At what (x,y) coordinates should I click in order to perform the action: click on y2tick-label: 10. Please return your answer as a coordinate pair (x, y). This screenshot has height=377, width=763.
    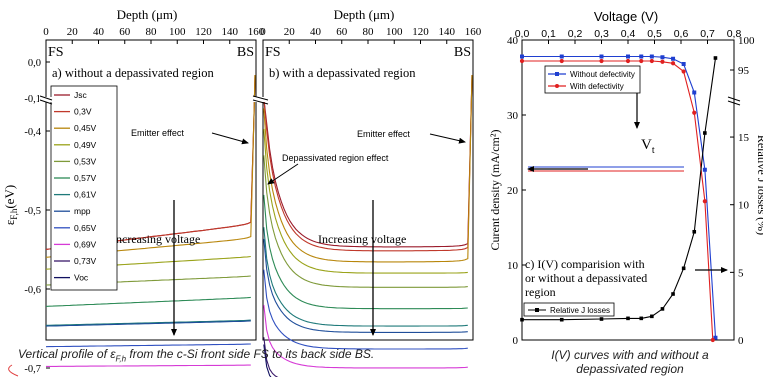
    Looking at the image, I should click on (744, 206).